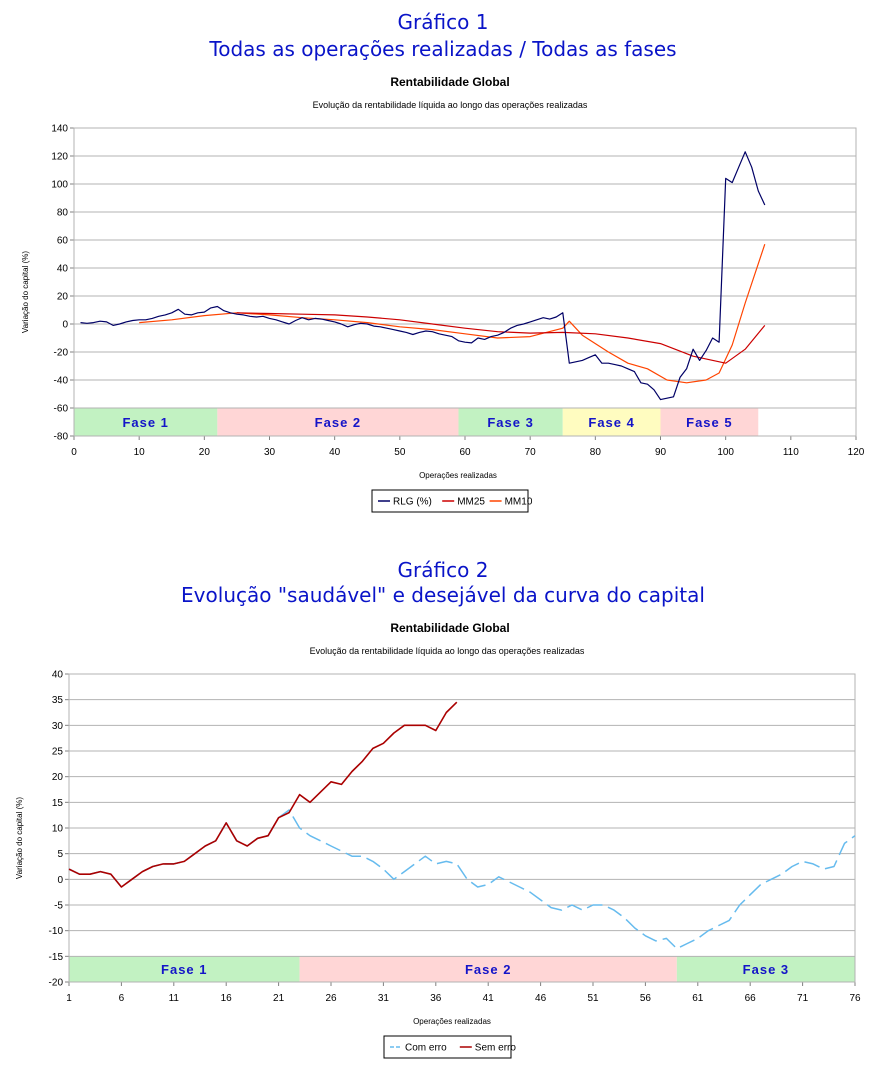 The width and height of the screenshot is (886, 1078). Describe the element at coordinates (58, 829) in the screenshot. I see `chart2-y-tick-label: 10` at that location.